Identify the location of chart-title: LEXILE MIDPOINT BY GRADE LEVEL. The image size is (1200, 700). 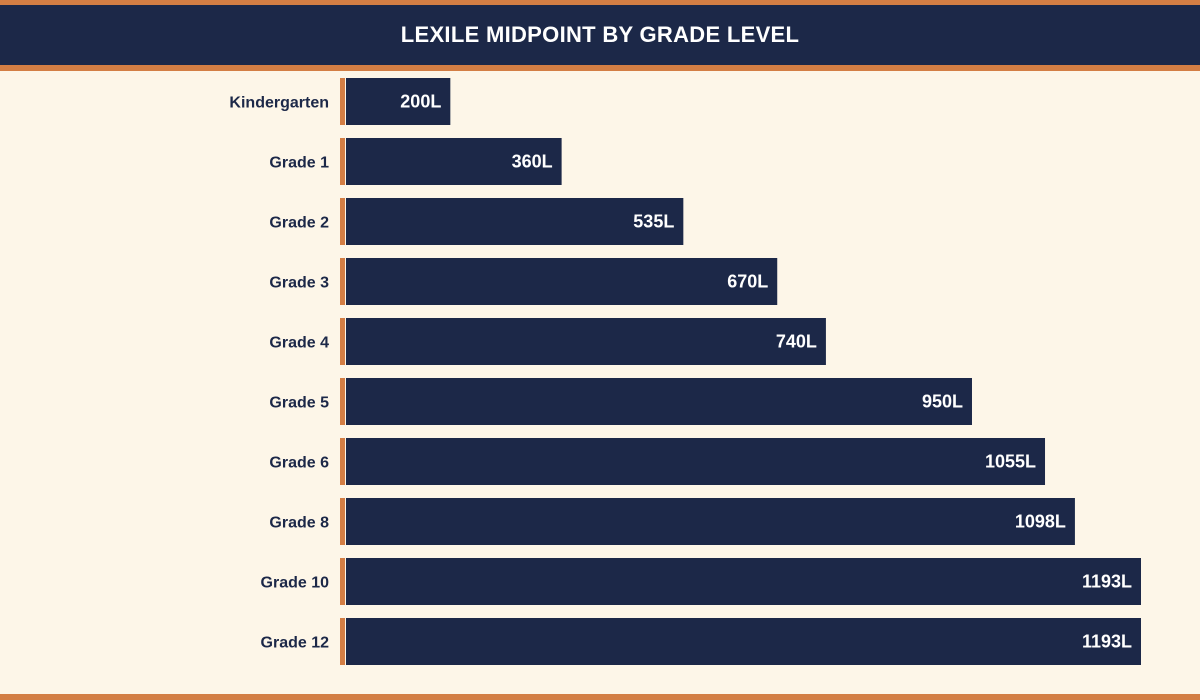
(600, 34).